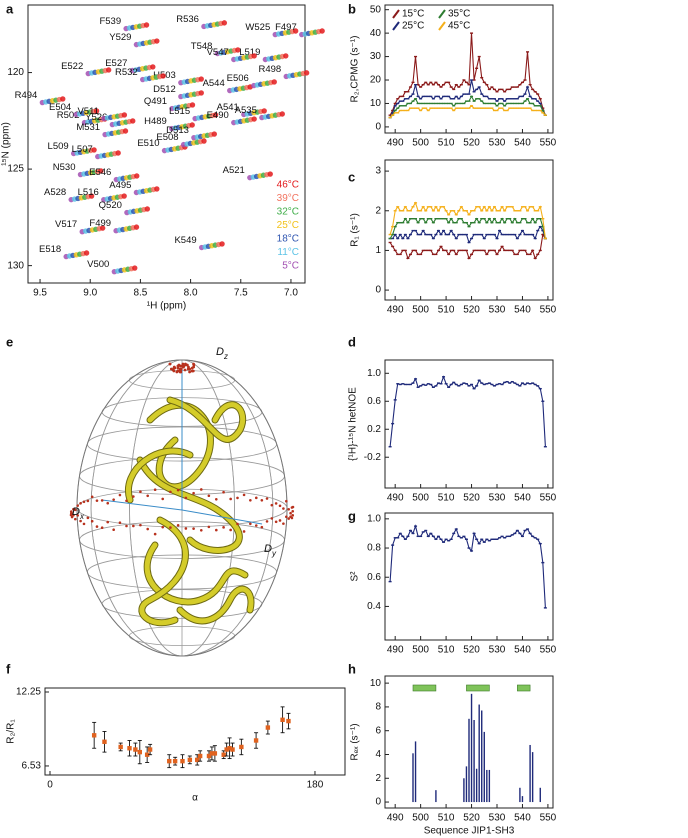 The width and height of the screenshot is (688, 838). What do you see at coordinates (478, 688) in the screenshot?
I see `strand-bar` at bounding box center [478, 688].